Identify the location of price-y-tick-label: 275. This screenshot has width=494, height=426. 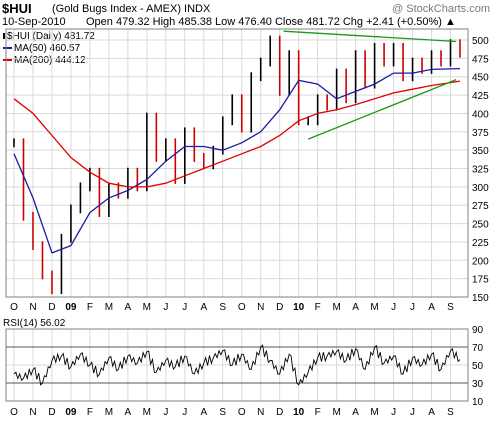
(480, 206).